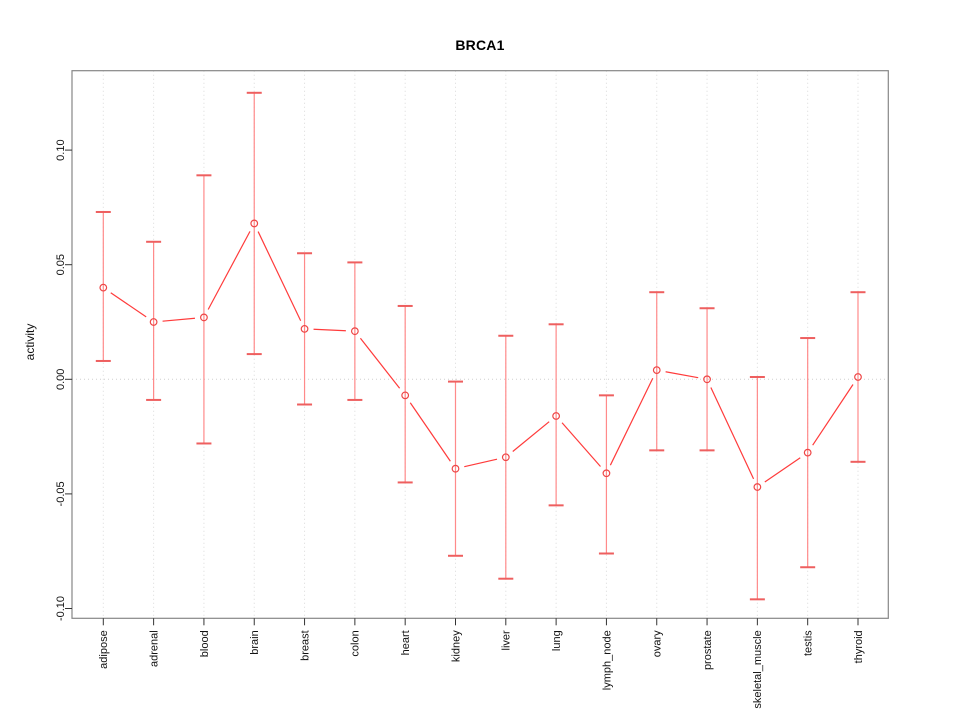 The height and width of the screenshot is (720, 960). I want to click on x-tick-label: ovary, so click(658, 643).